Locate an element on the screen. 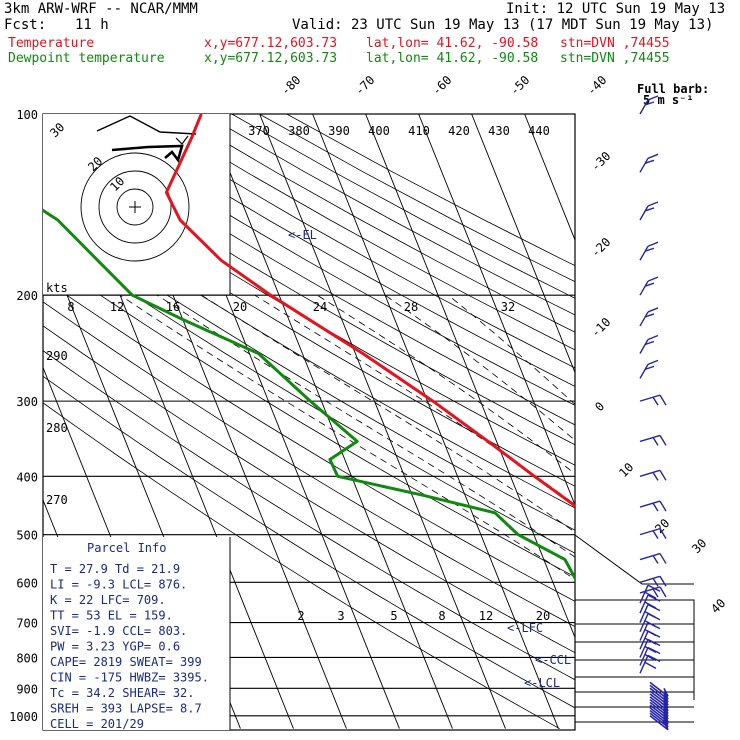 Image resolution: width=740 pixels, height=740 pixels. parcel-info-row: CIN = -175 HWBZ= 3395. is located at coordinates (129, 678).